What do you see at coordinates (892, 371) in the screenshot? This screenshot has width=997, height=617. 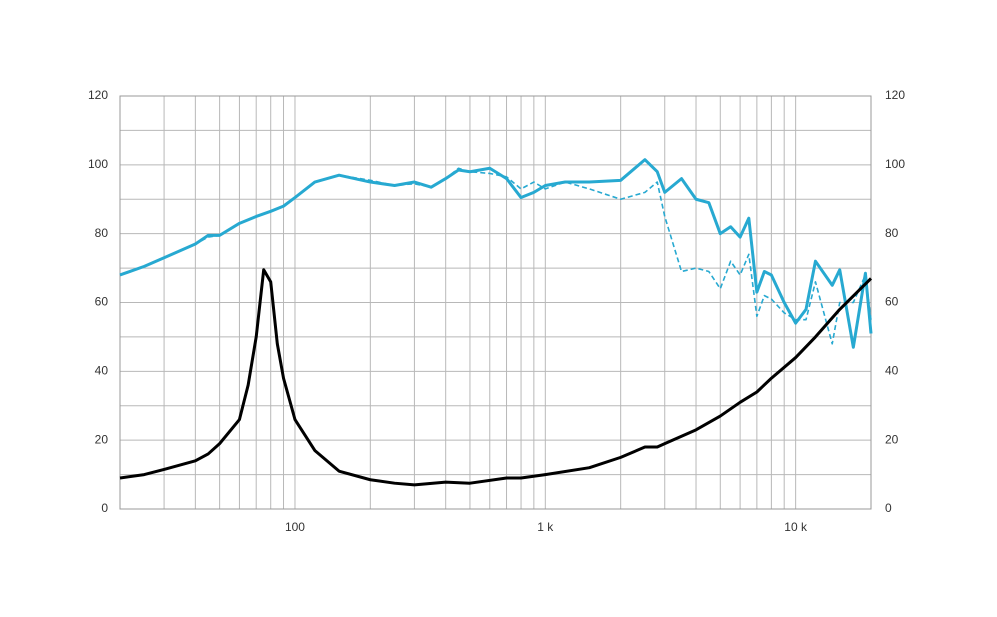 I see `y2-tick-label: 40` at bounding box center [892, 371].